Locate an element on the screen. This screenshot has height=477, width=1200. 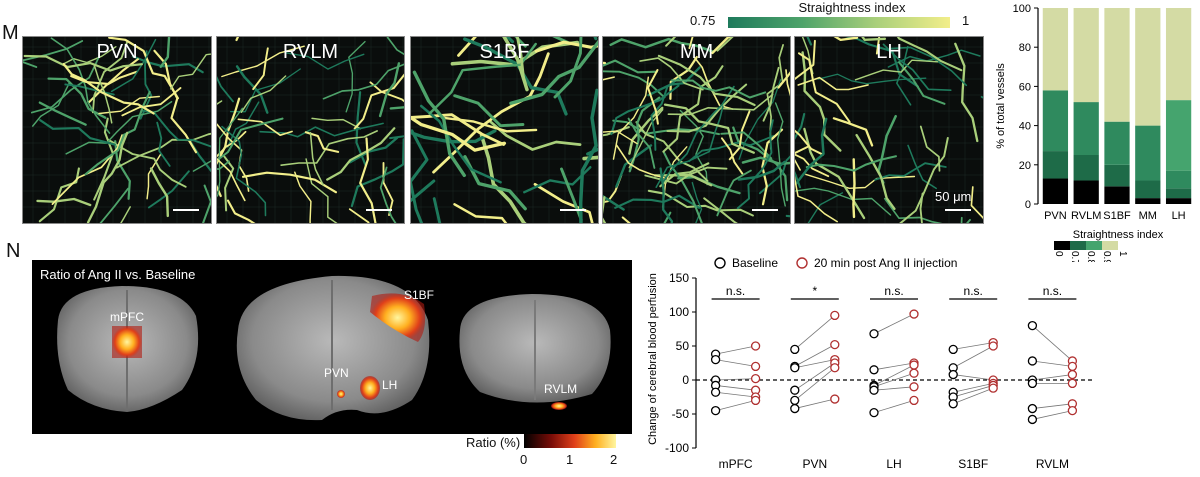
x-tick-label: MM is located at coordinates (1148, 216).